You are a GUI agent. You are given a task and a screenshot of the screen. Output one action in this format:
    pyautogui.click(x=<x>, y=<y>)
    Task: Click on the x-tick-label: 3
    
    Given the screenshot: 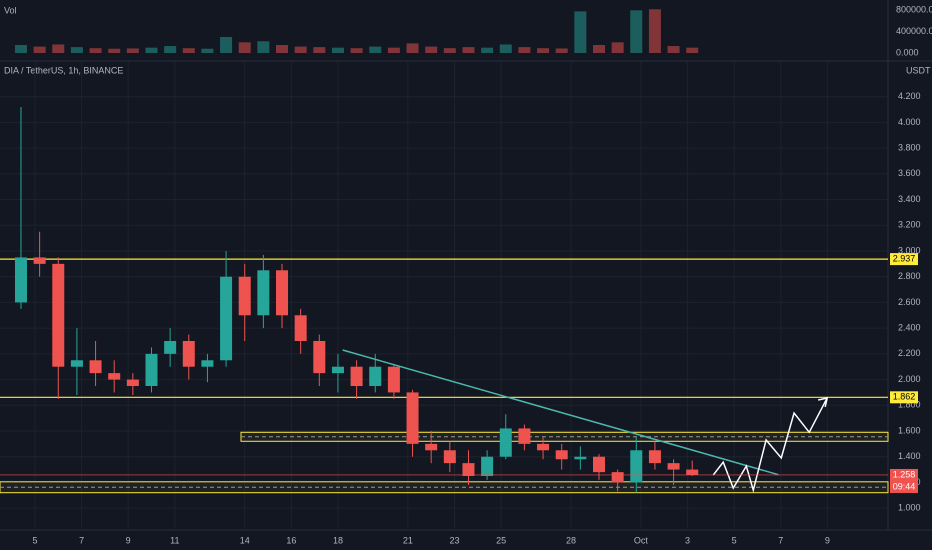 What is the action you would take?
    pyautogui.click(x=687, y=540)
    